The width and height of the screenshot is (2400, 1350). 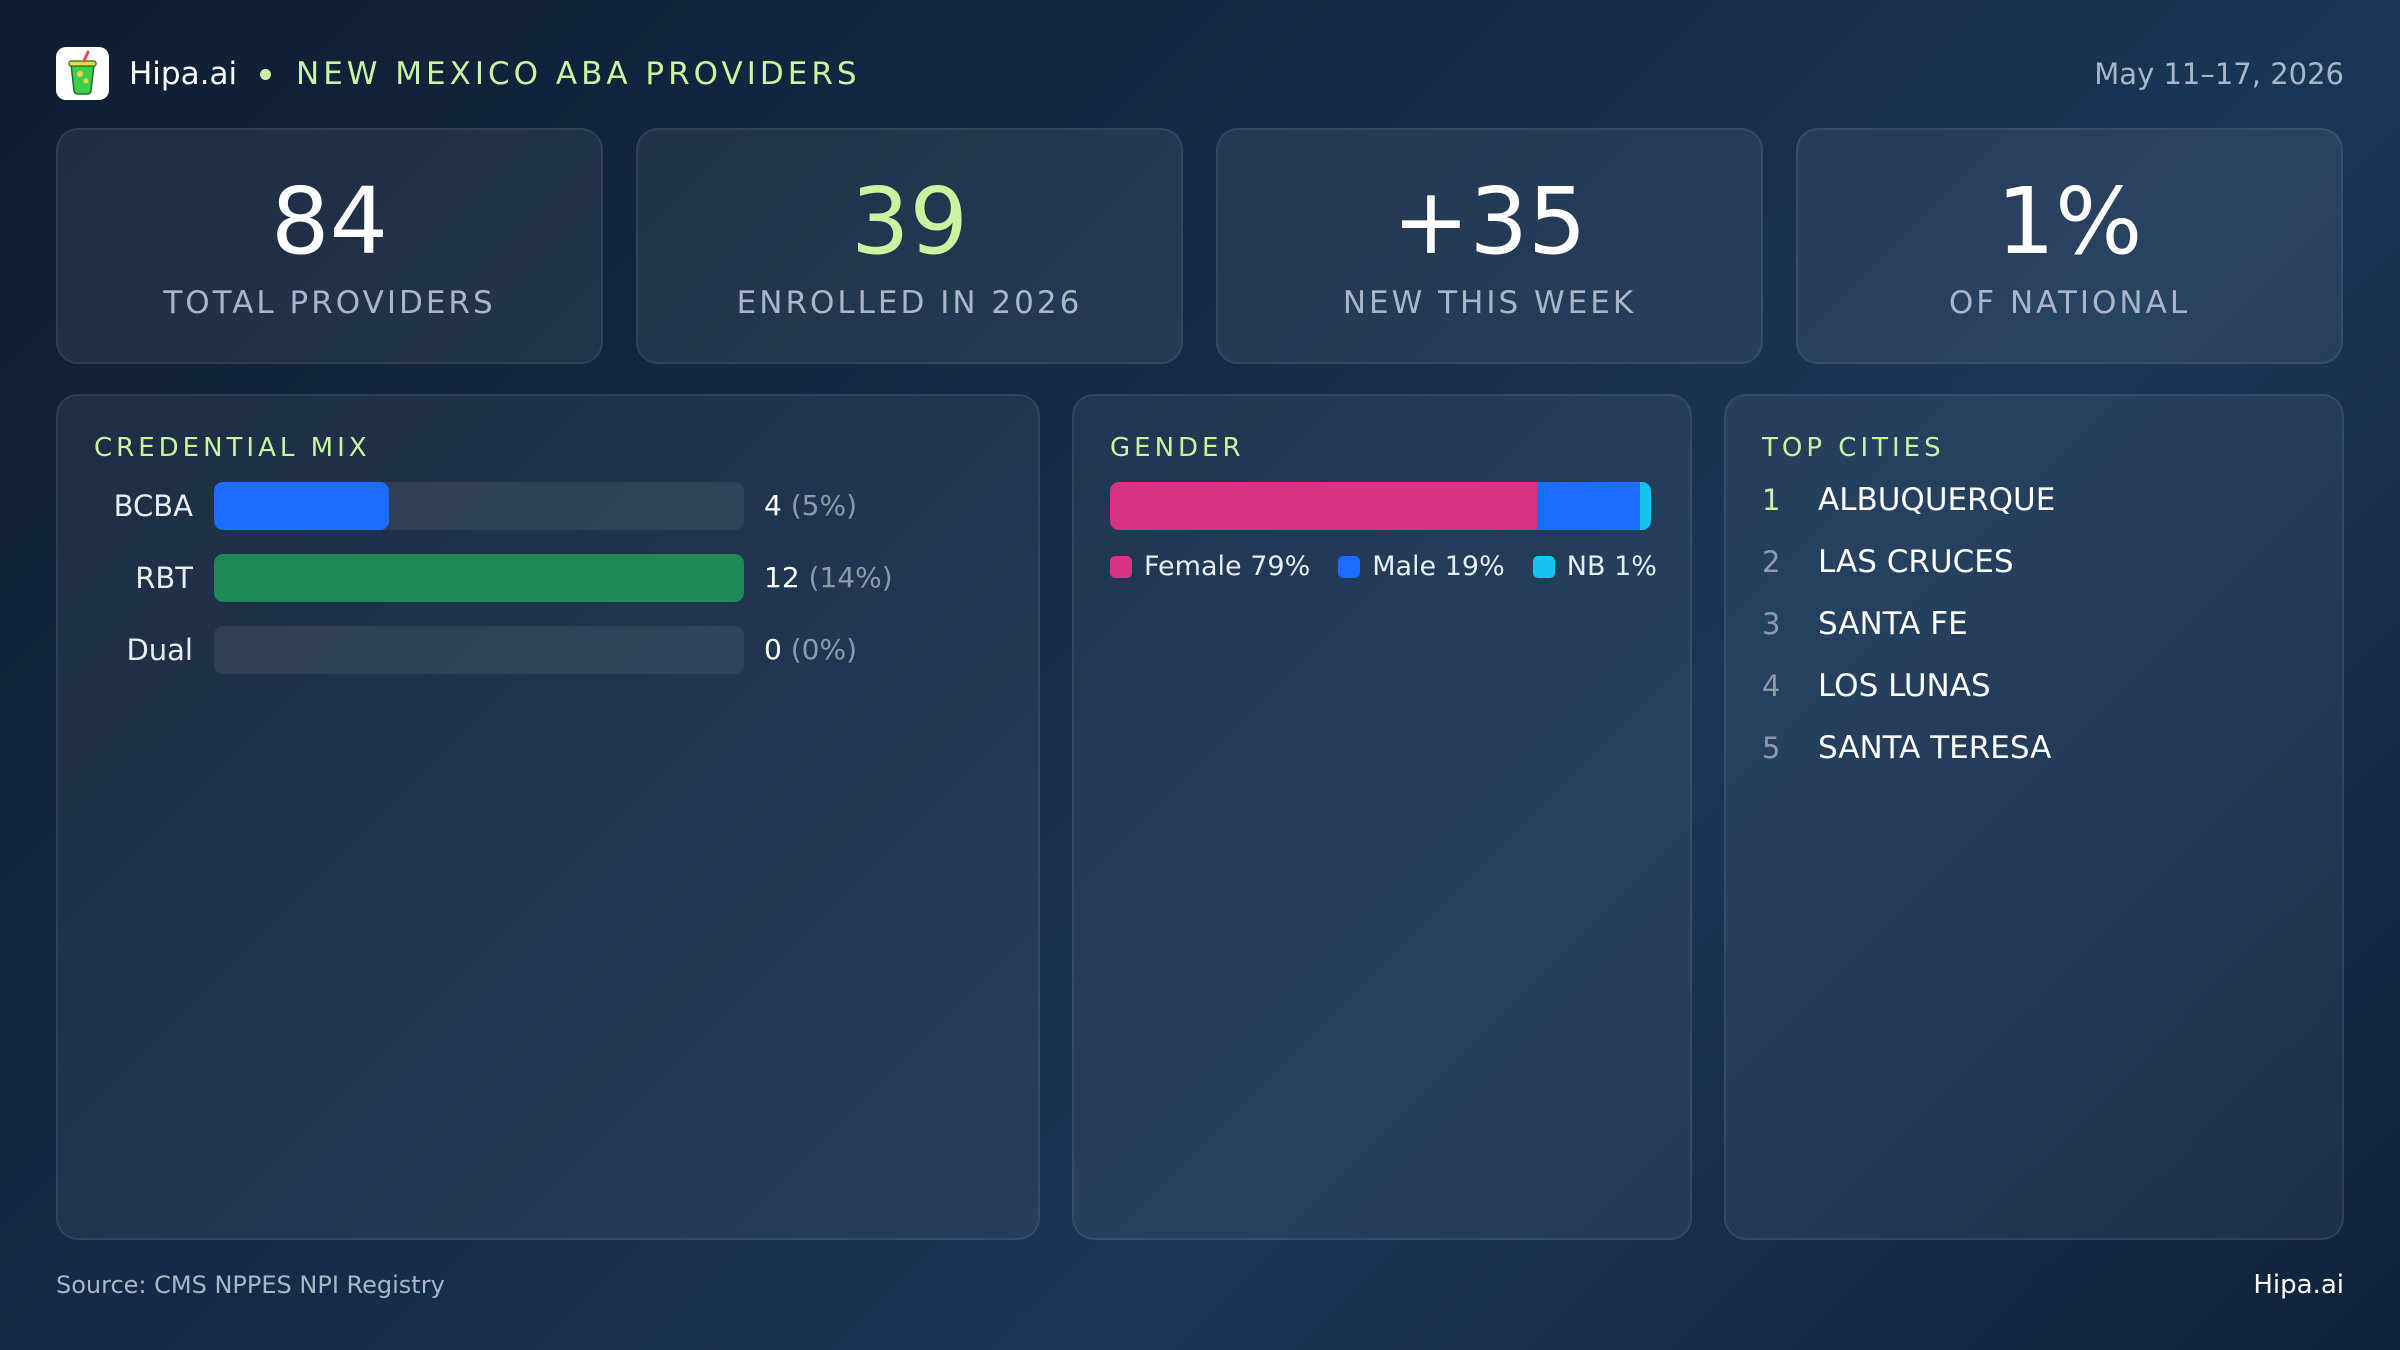 What do you see at coordinates (1771, 686) in the screenshot?
I see `city-rank: 4` at bounding box center [1771, 686].